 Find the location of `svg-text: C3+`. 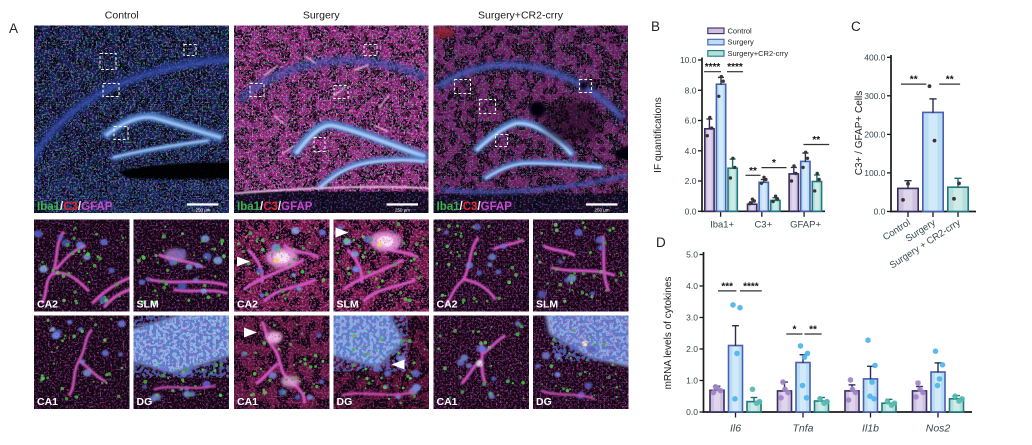

svg-text: C3+ is located at coordinates (763, 225).